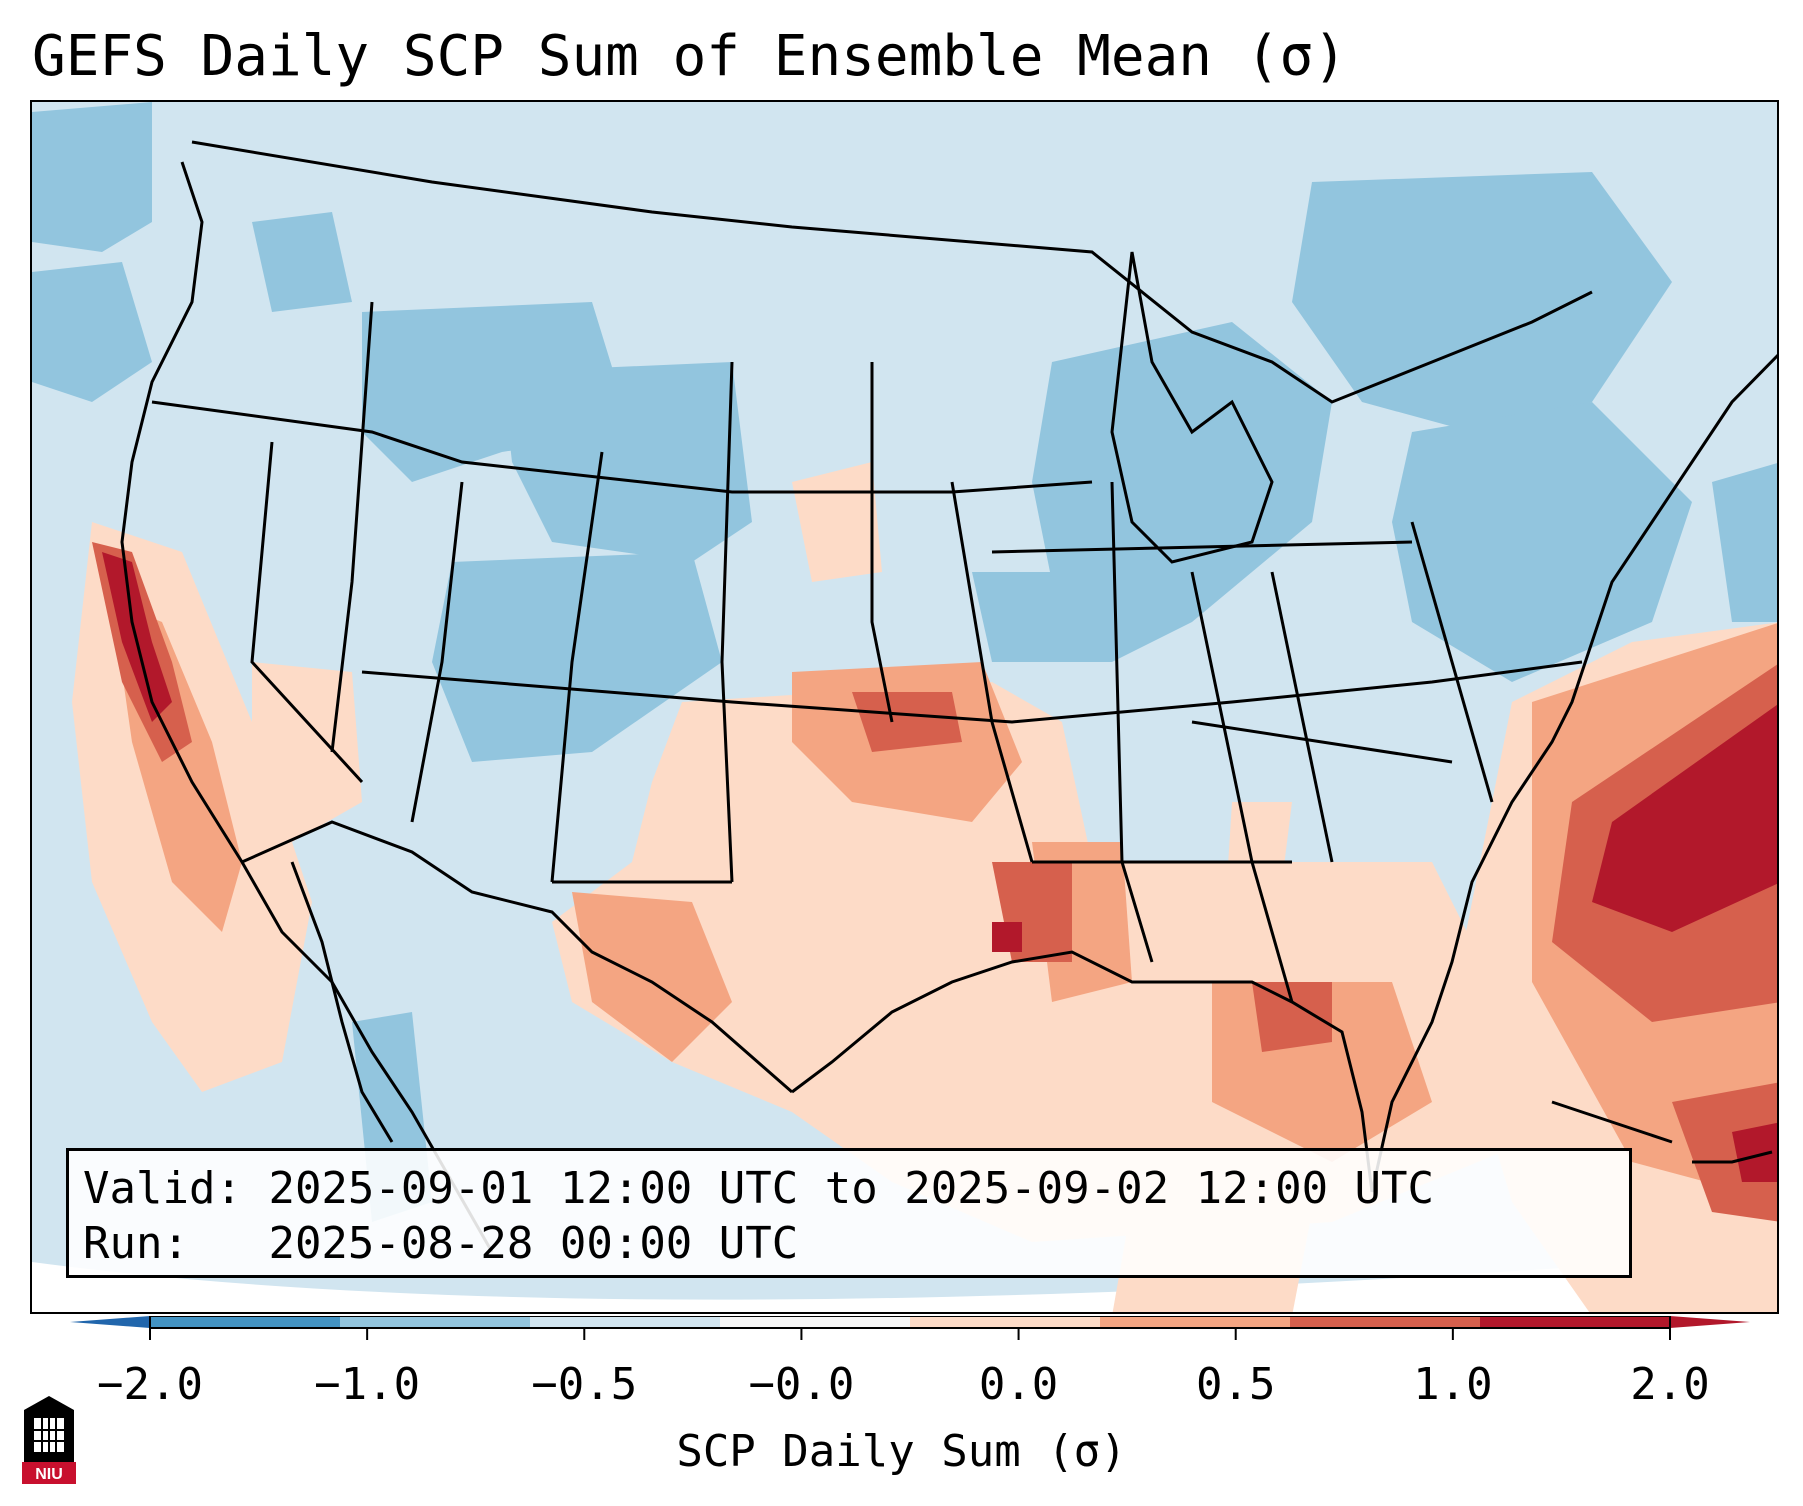  I want to click on colorbar, so click(910, 1328).